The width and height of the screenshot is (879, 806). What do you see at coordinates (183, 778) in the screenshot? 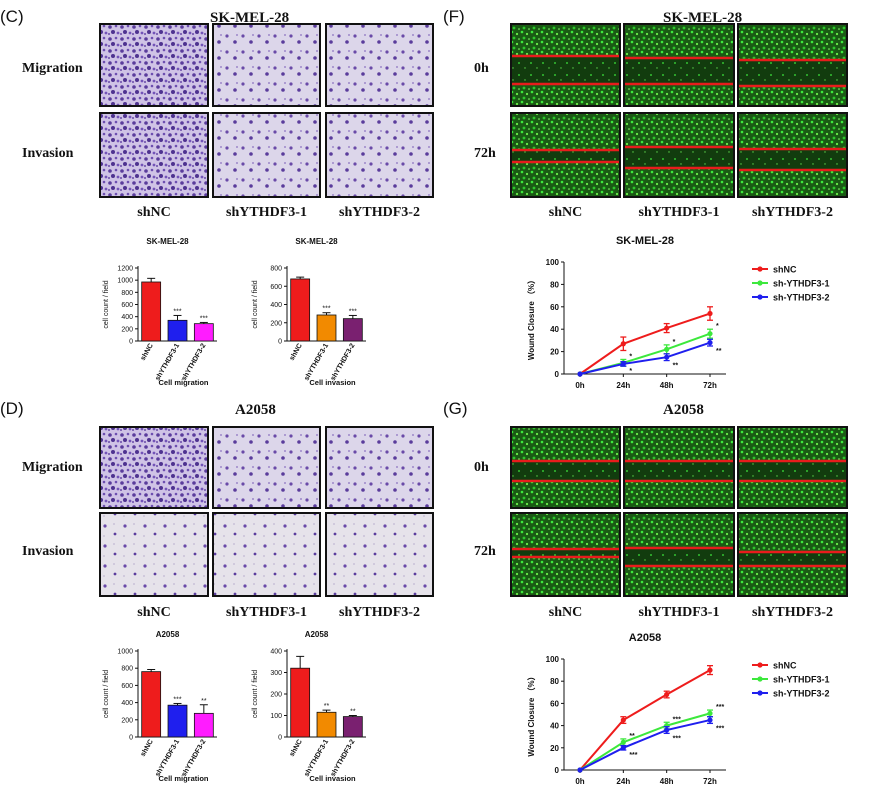
I see `x-axis-label: Cell migration` at bounding box center [183, 778].